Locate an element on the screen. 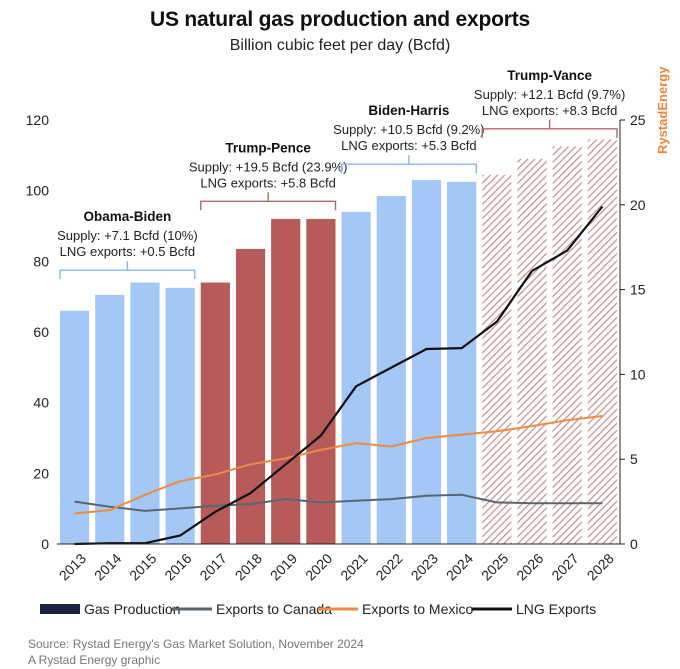 This screenshot has height=669, width=680. trump-pence-lng-exports: LNG exports: +5.8 Bcfd is located at coordinates (267, 182).